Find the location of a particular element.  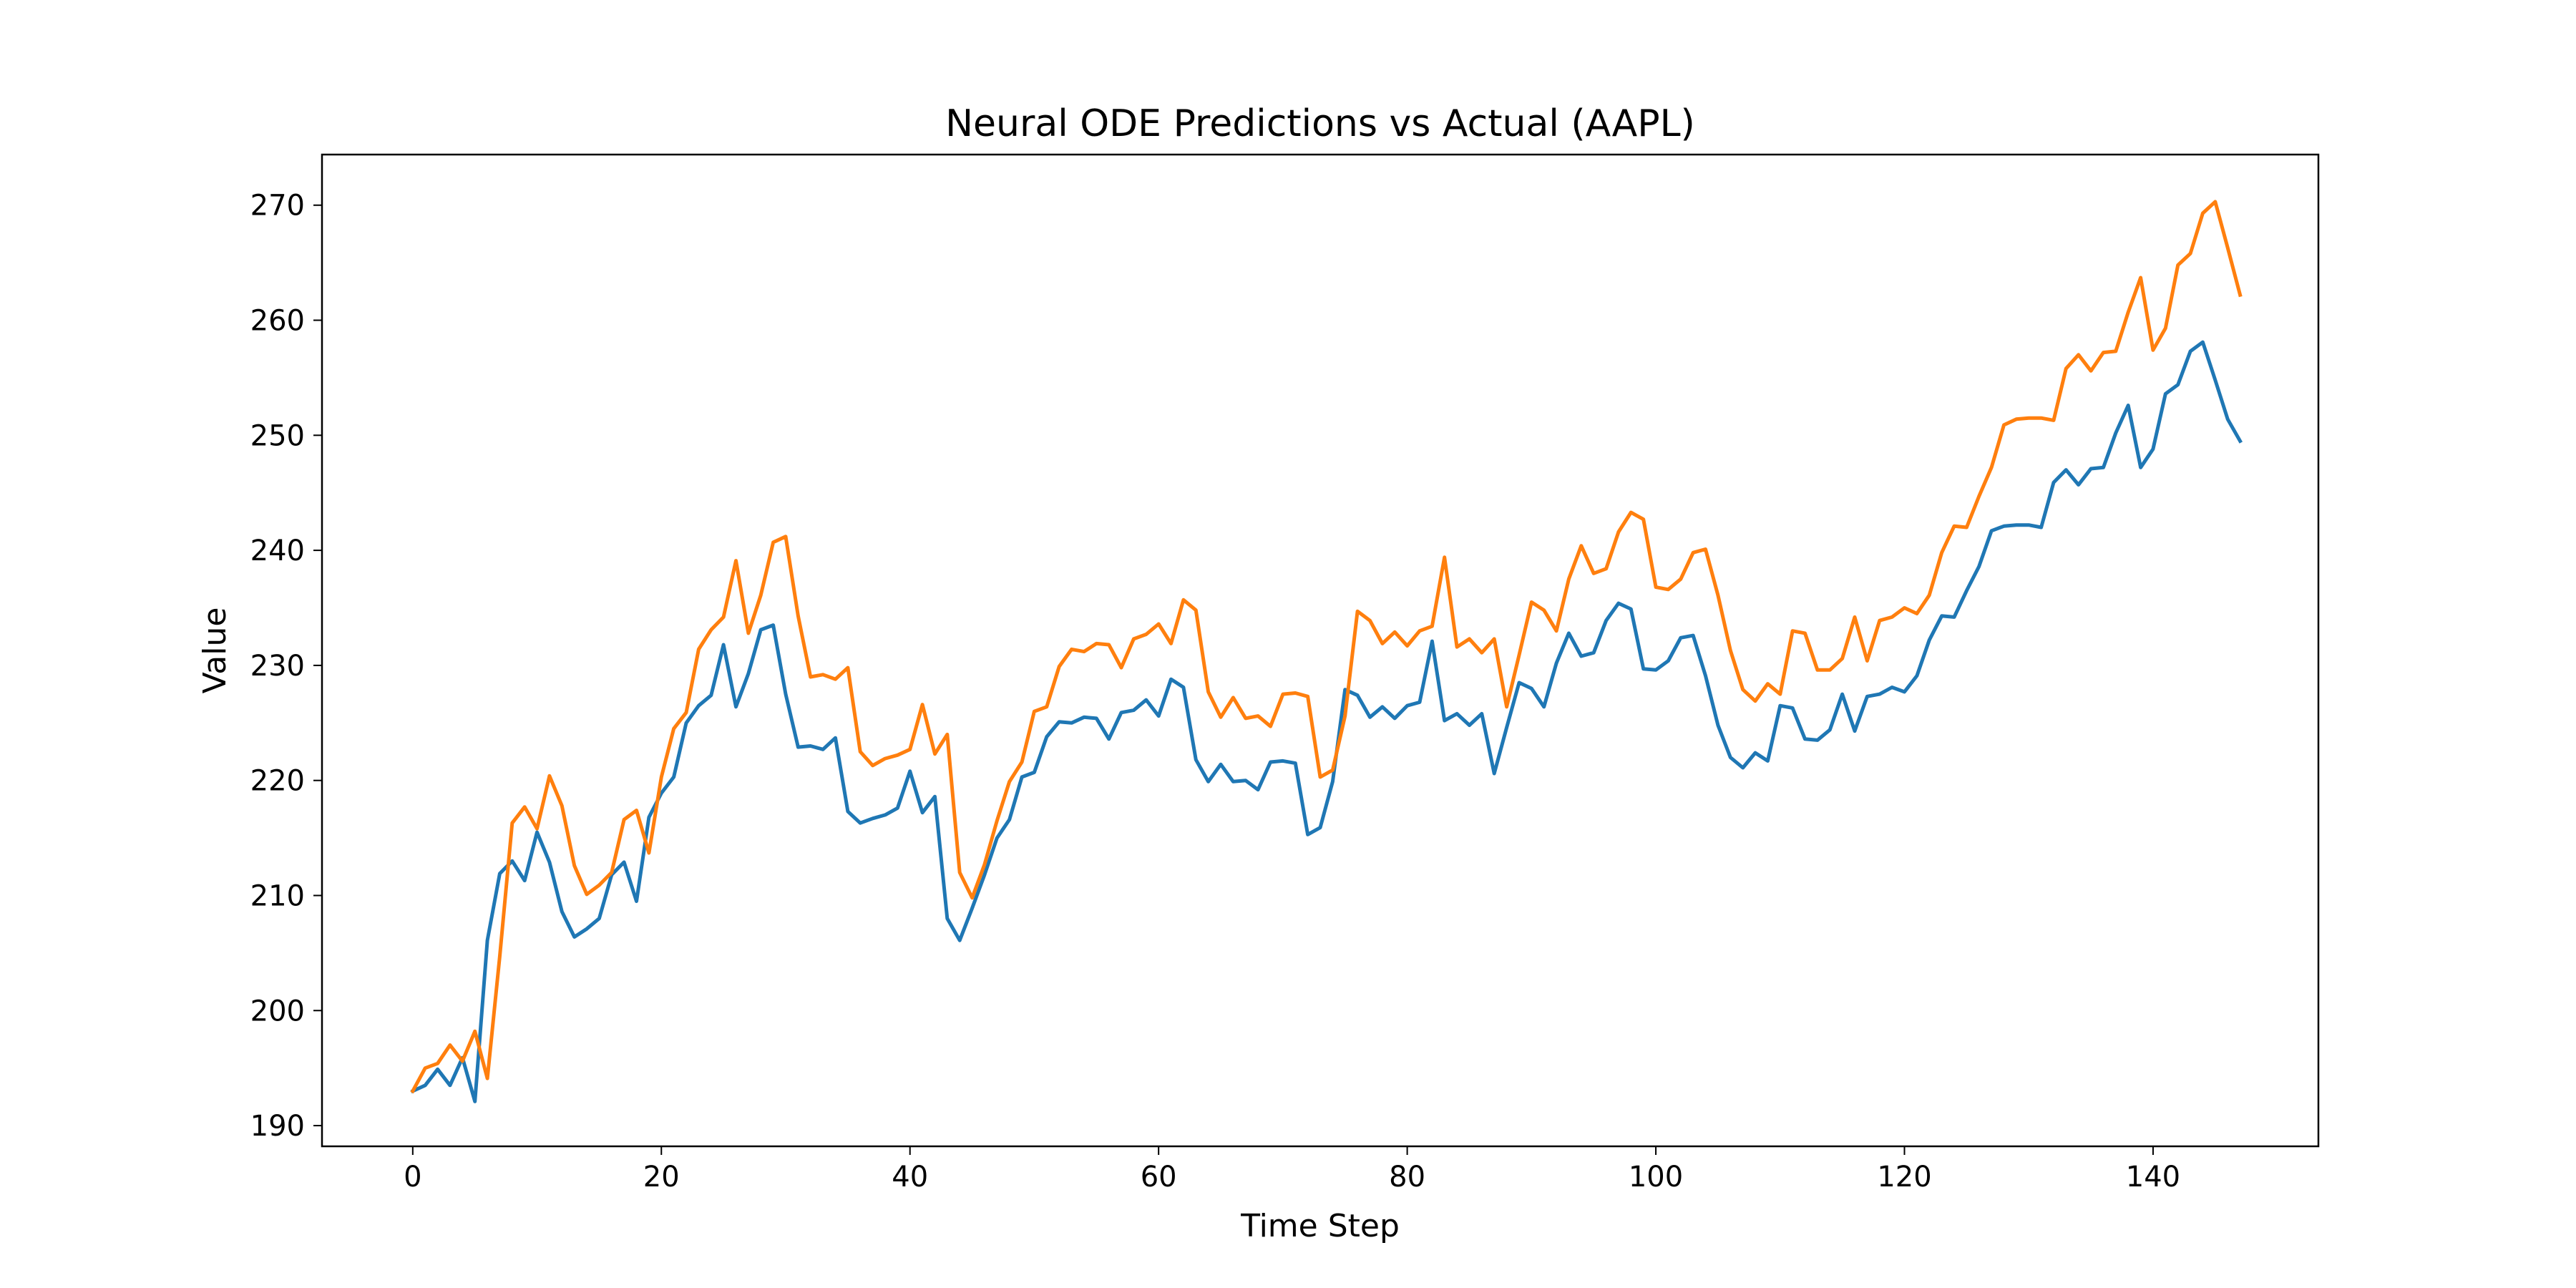

x-axis-title: Time Step is located at coordinates (1320, 1226).